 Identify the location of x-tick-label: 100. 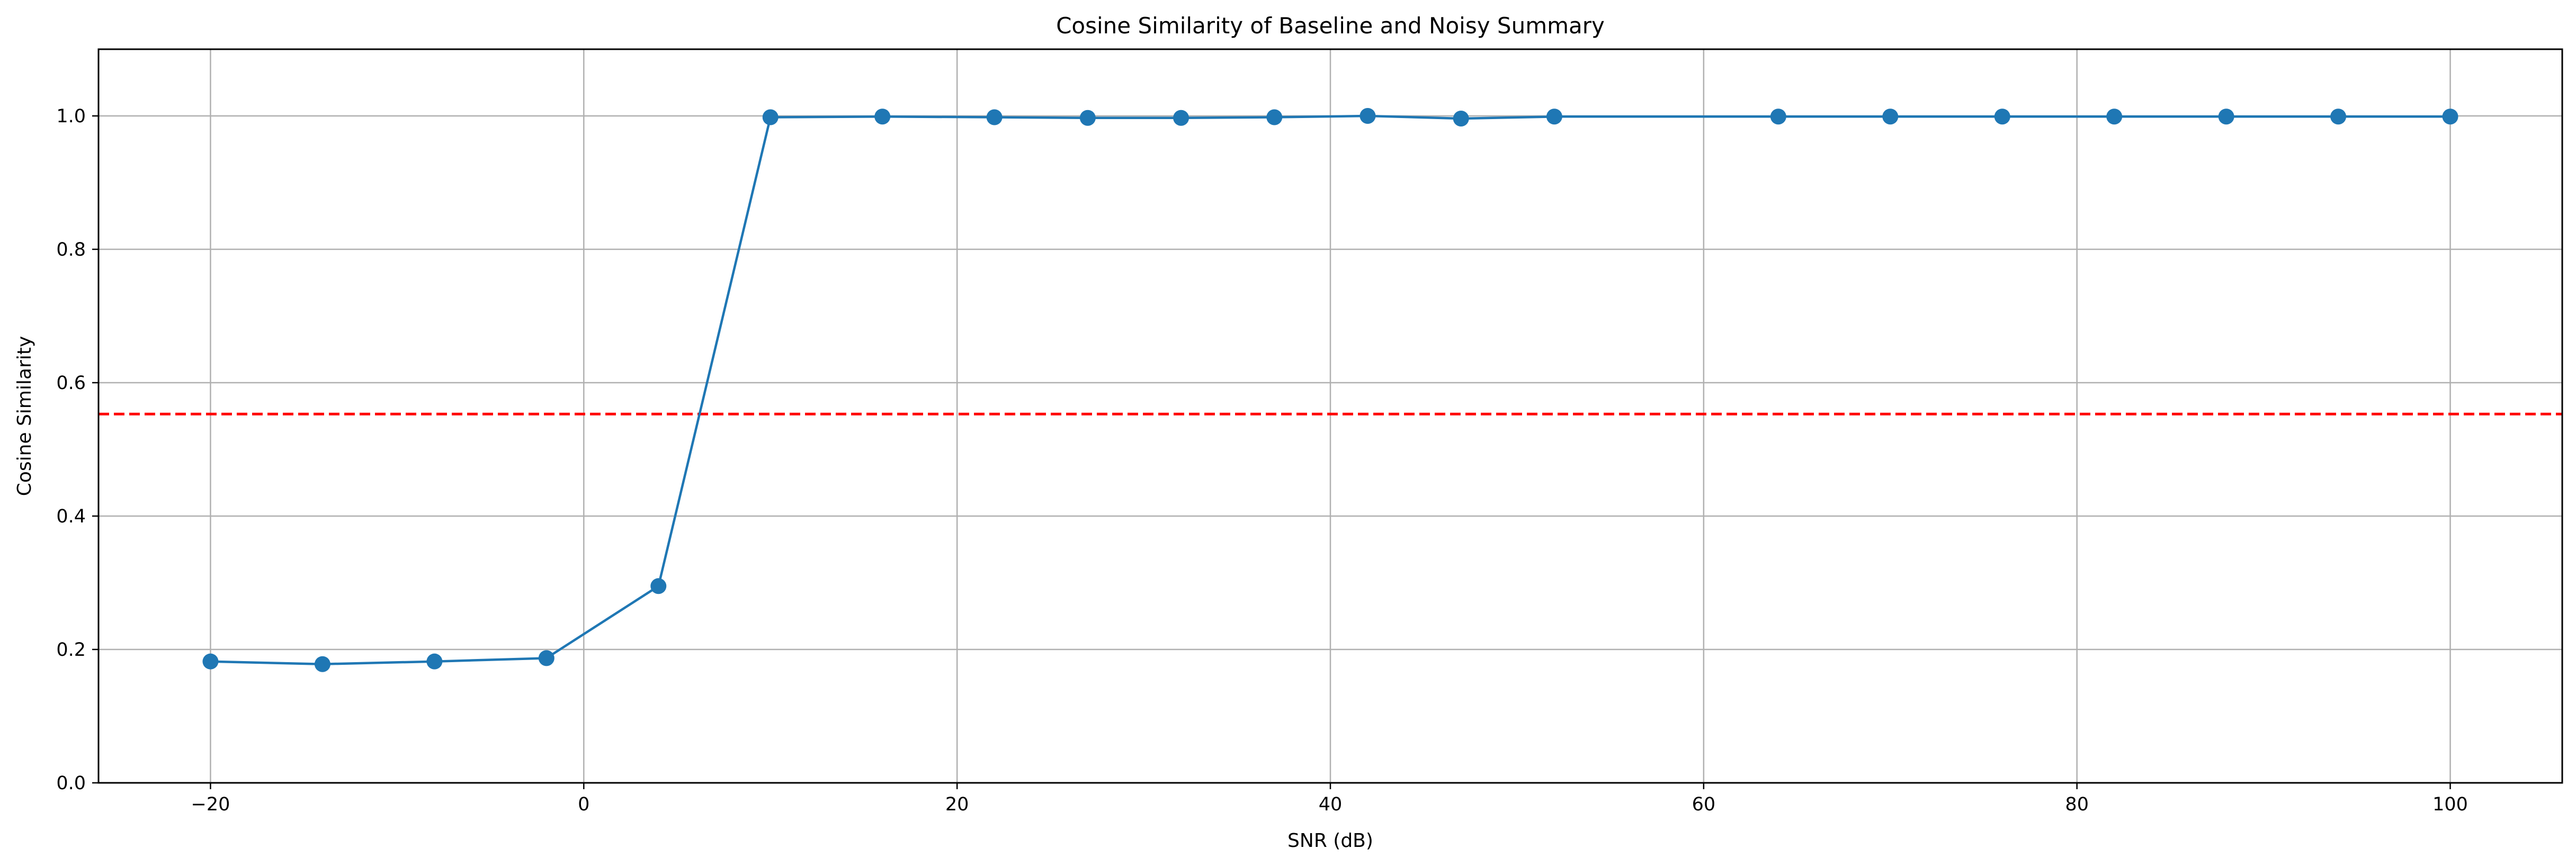
(2450, 804).